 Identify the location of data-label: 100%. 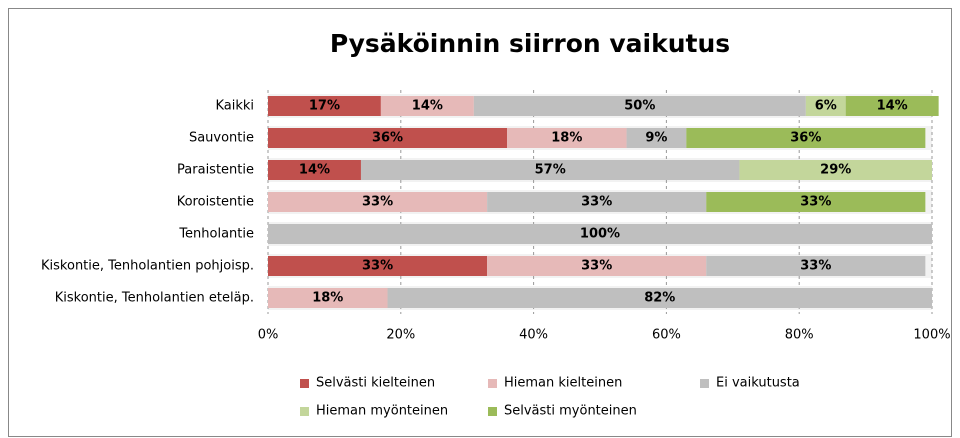
(600, 234).